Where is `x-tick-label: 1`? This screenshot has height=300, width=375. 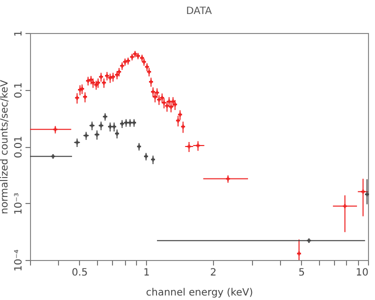
x-tick-label: 1 is located at coordinates (146, 273).